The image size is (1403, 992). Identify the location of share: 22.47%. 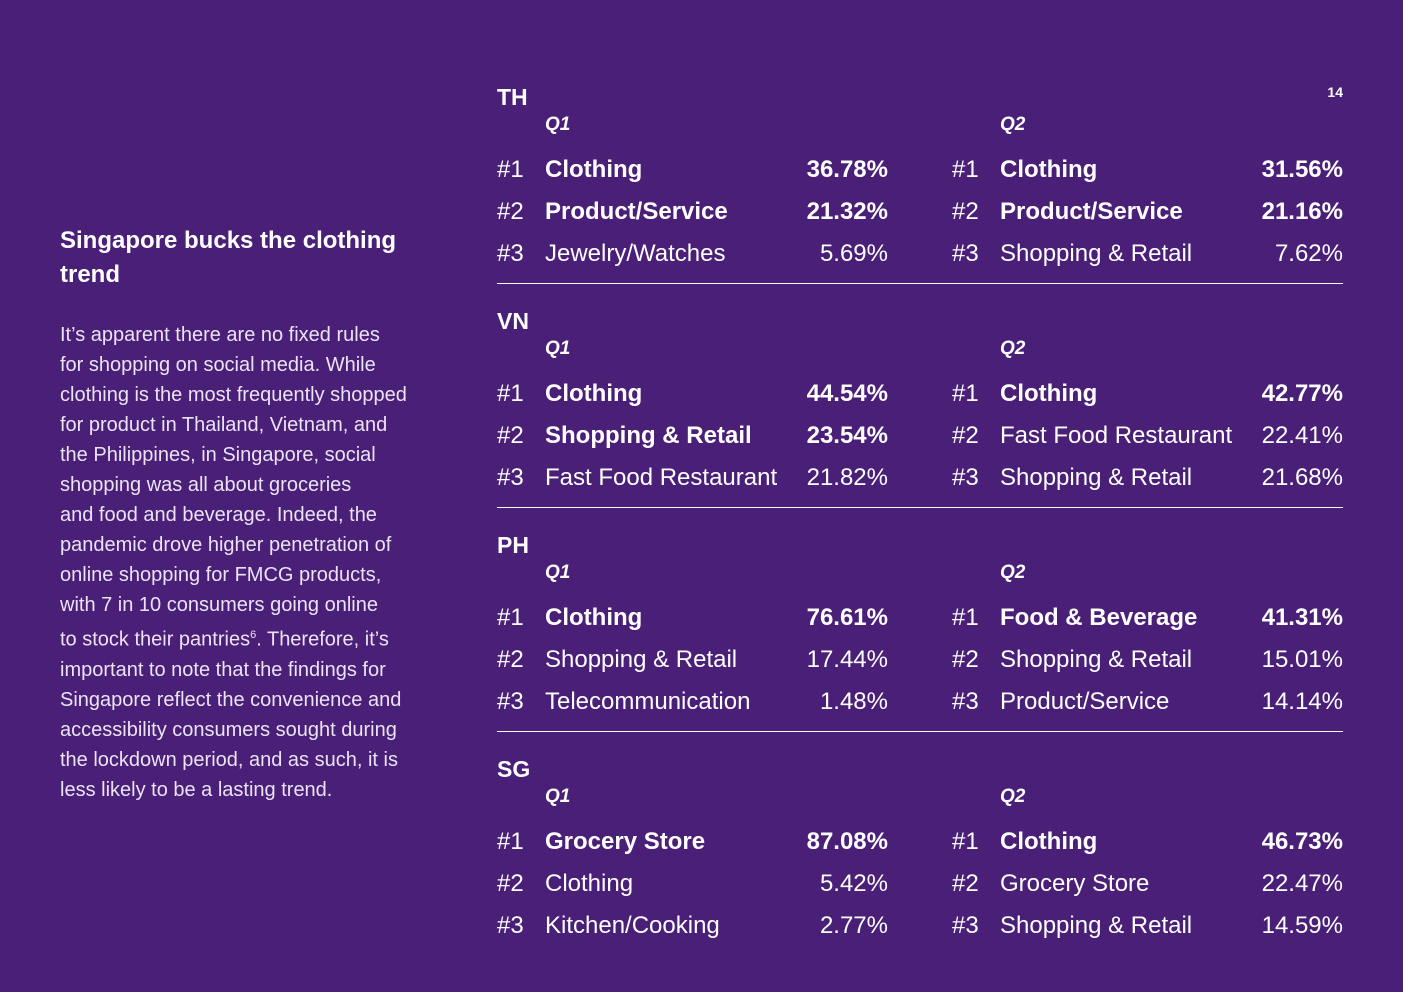
(1302, 883).